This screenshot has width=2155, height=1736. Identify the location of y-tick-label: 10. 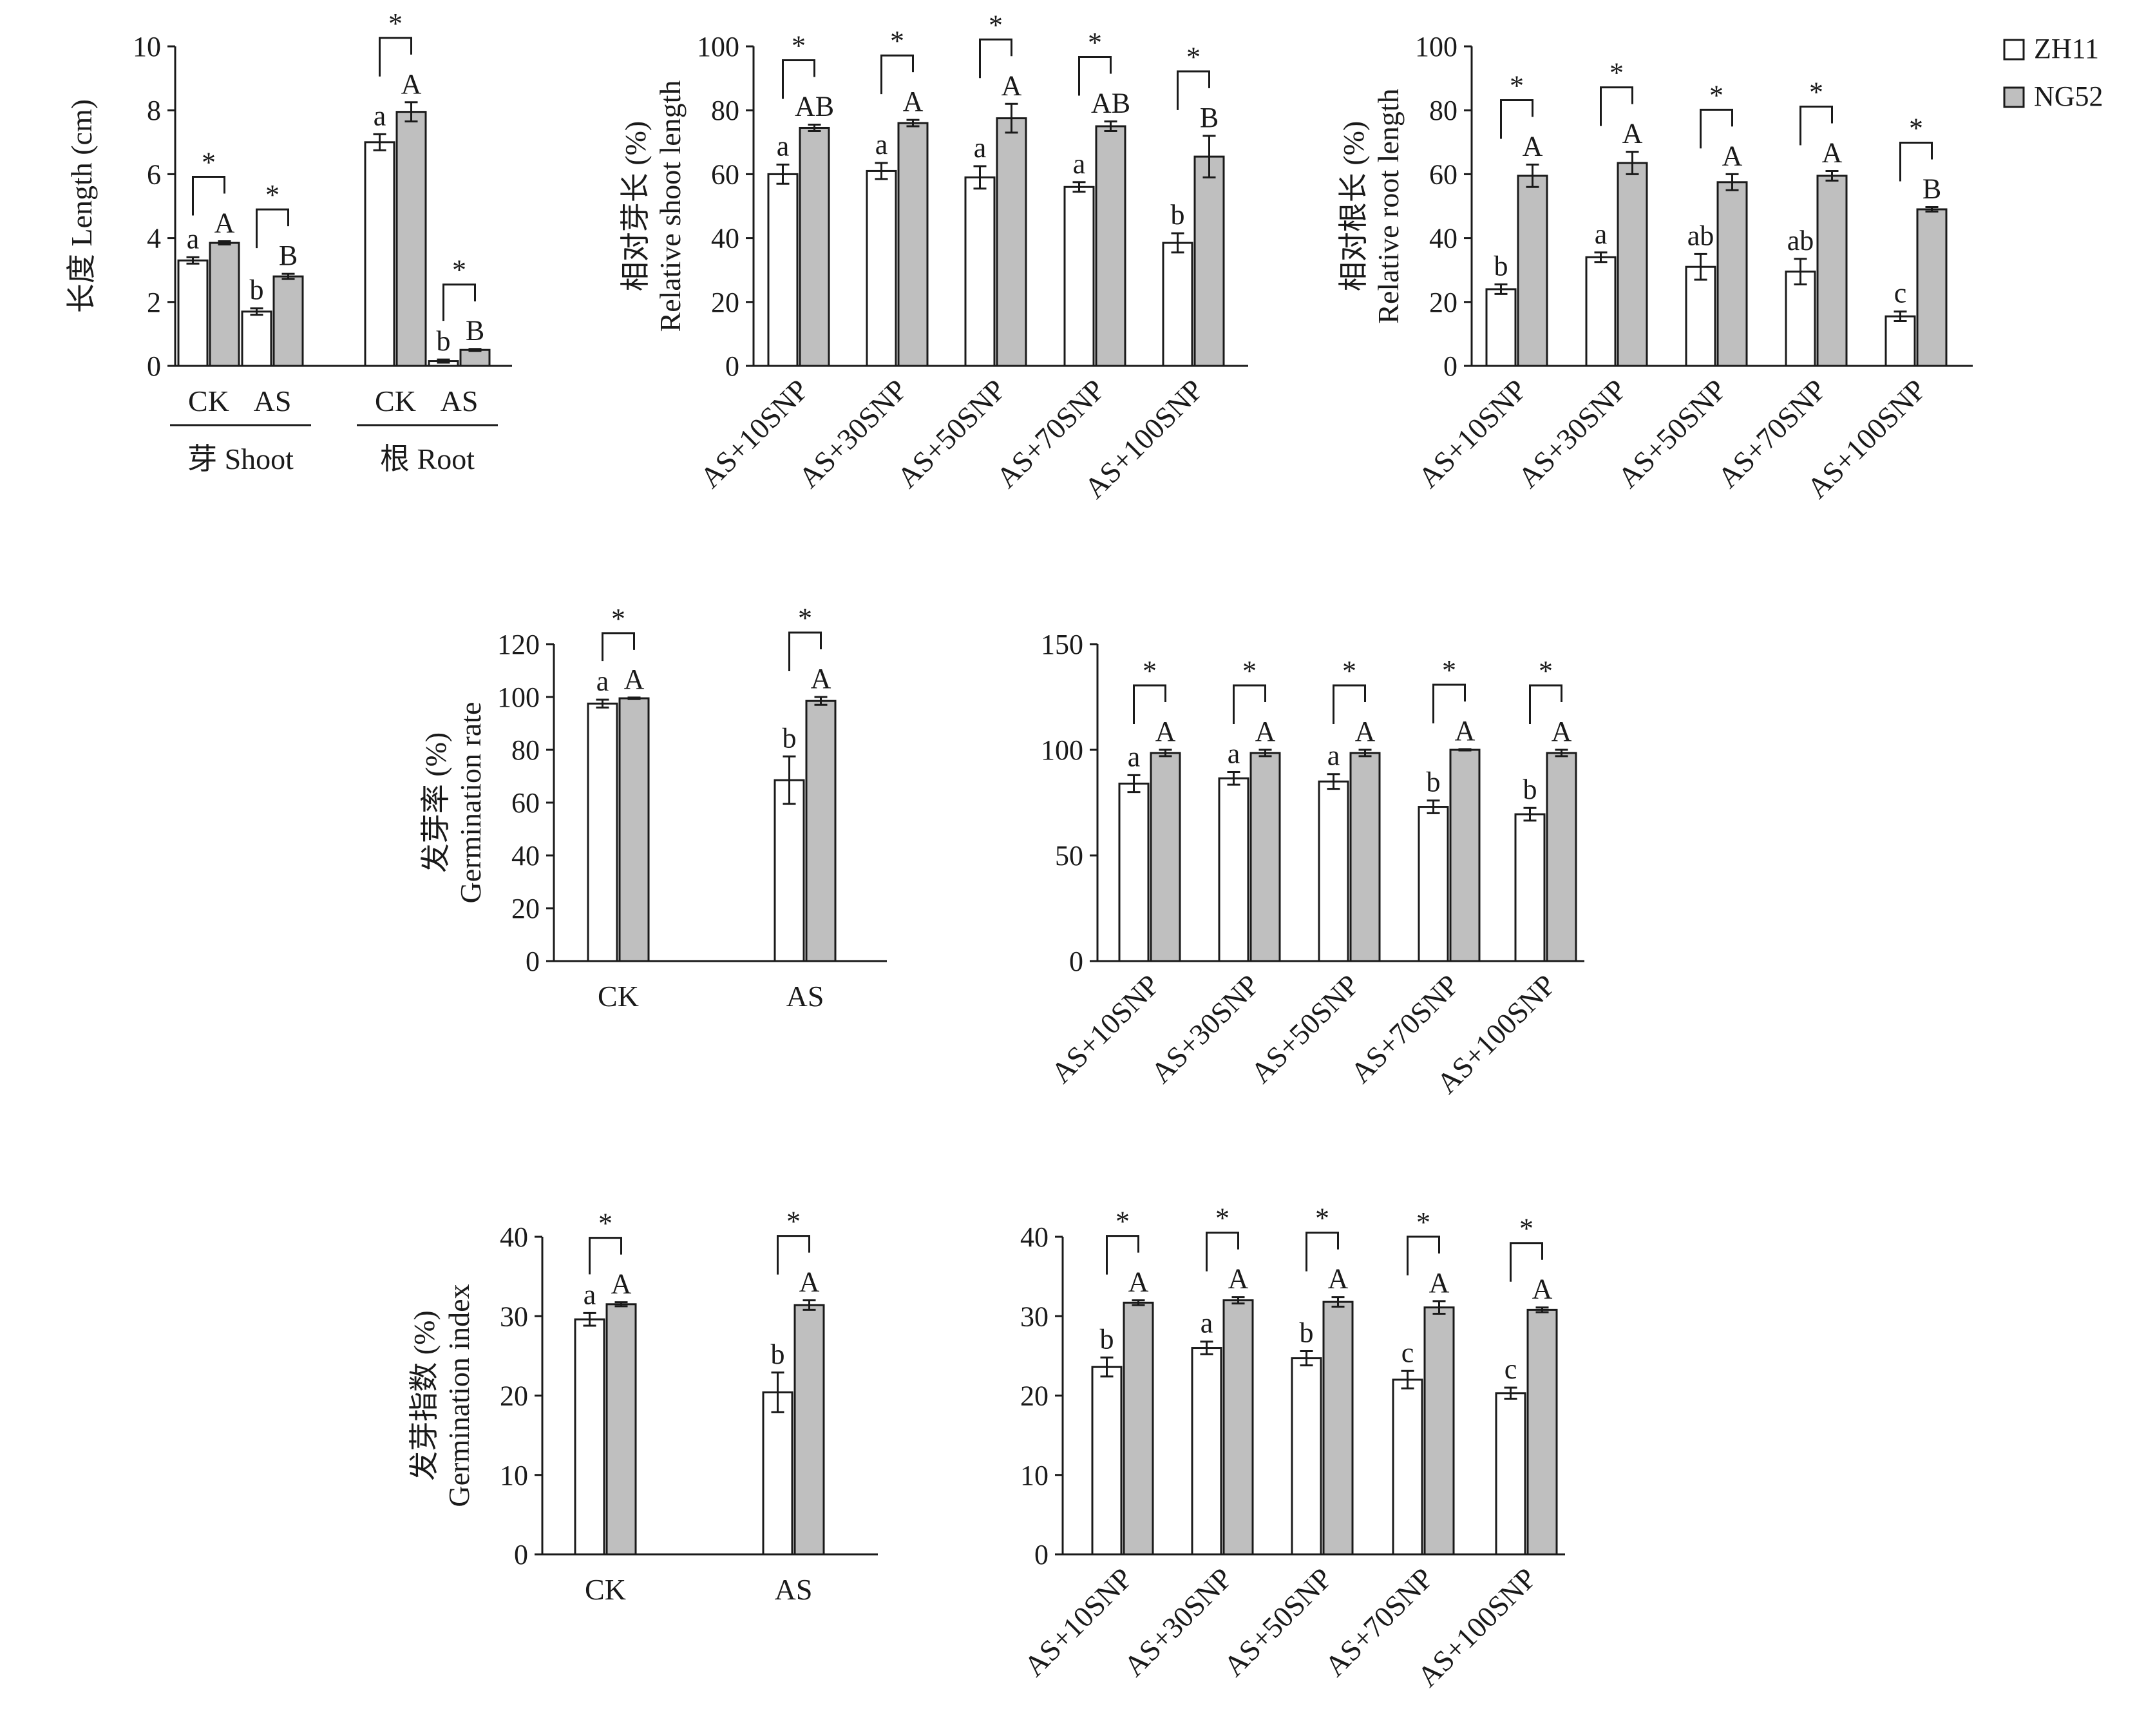
(147, 46).